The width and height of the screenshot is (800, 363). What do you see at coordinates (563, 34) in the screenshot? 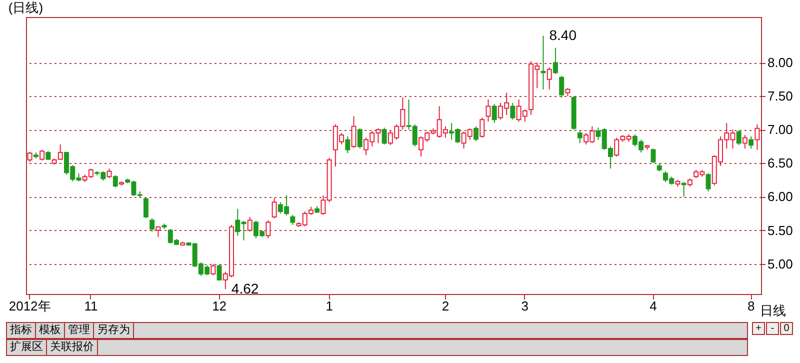
I see `annotation: 8.40` at bounding box center [563, 34].